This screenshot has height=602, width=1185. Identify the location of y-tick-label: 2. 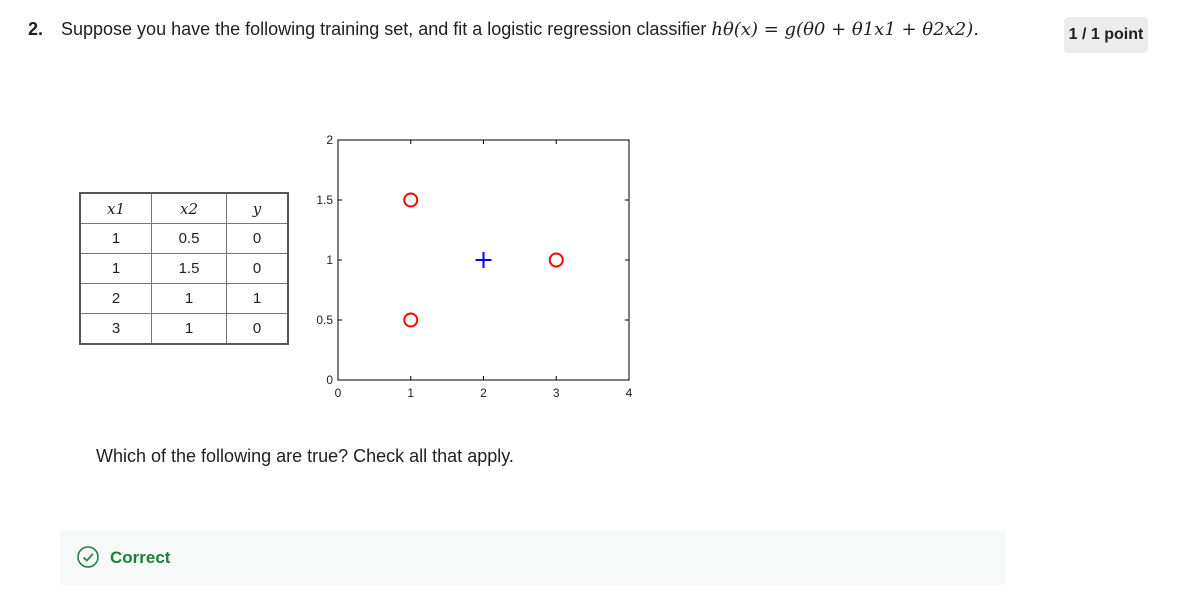
(329, 140).